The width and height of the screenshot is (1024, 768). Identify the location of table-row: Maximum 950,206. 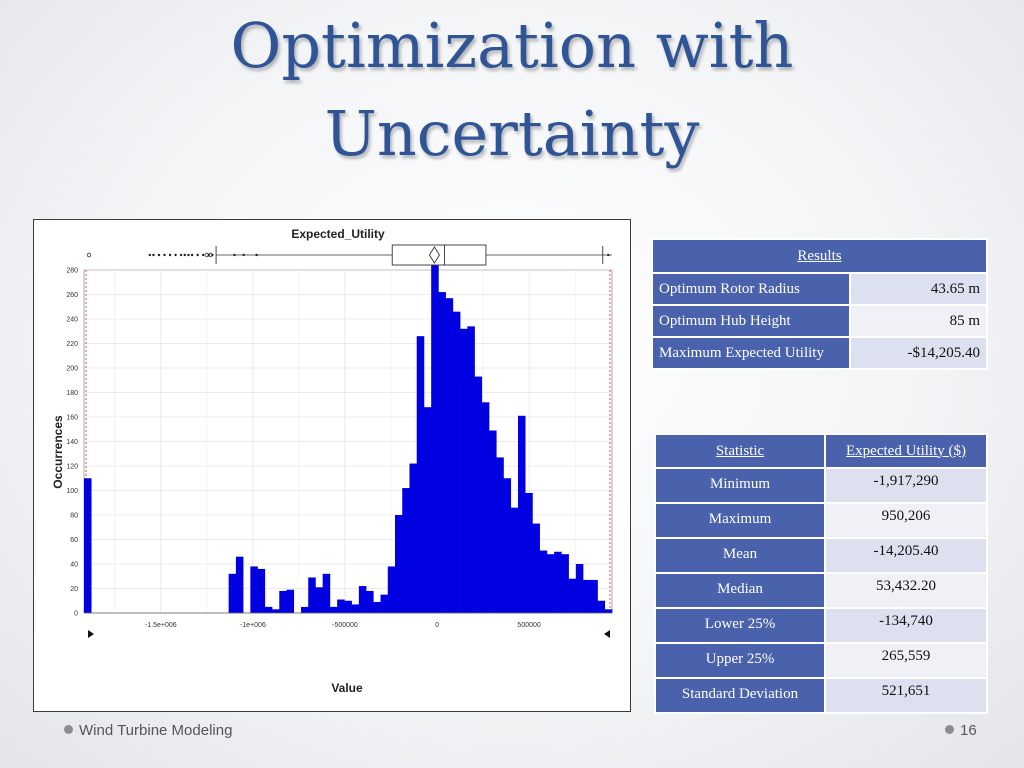
(821, 520).